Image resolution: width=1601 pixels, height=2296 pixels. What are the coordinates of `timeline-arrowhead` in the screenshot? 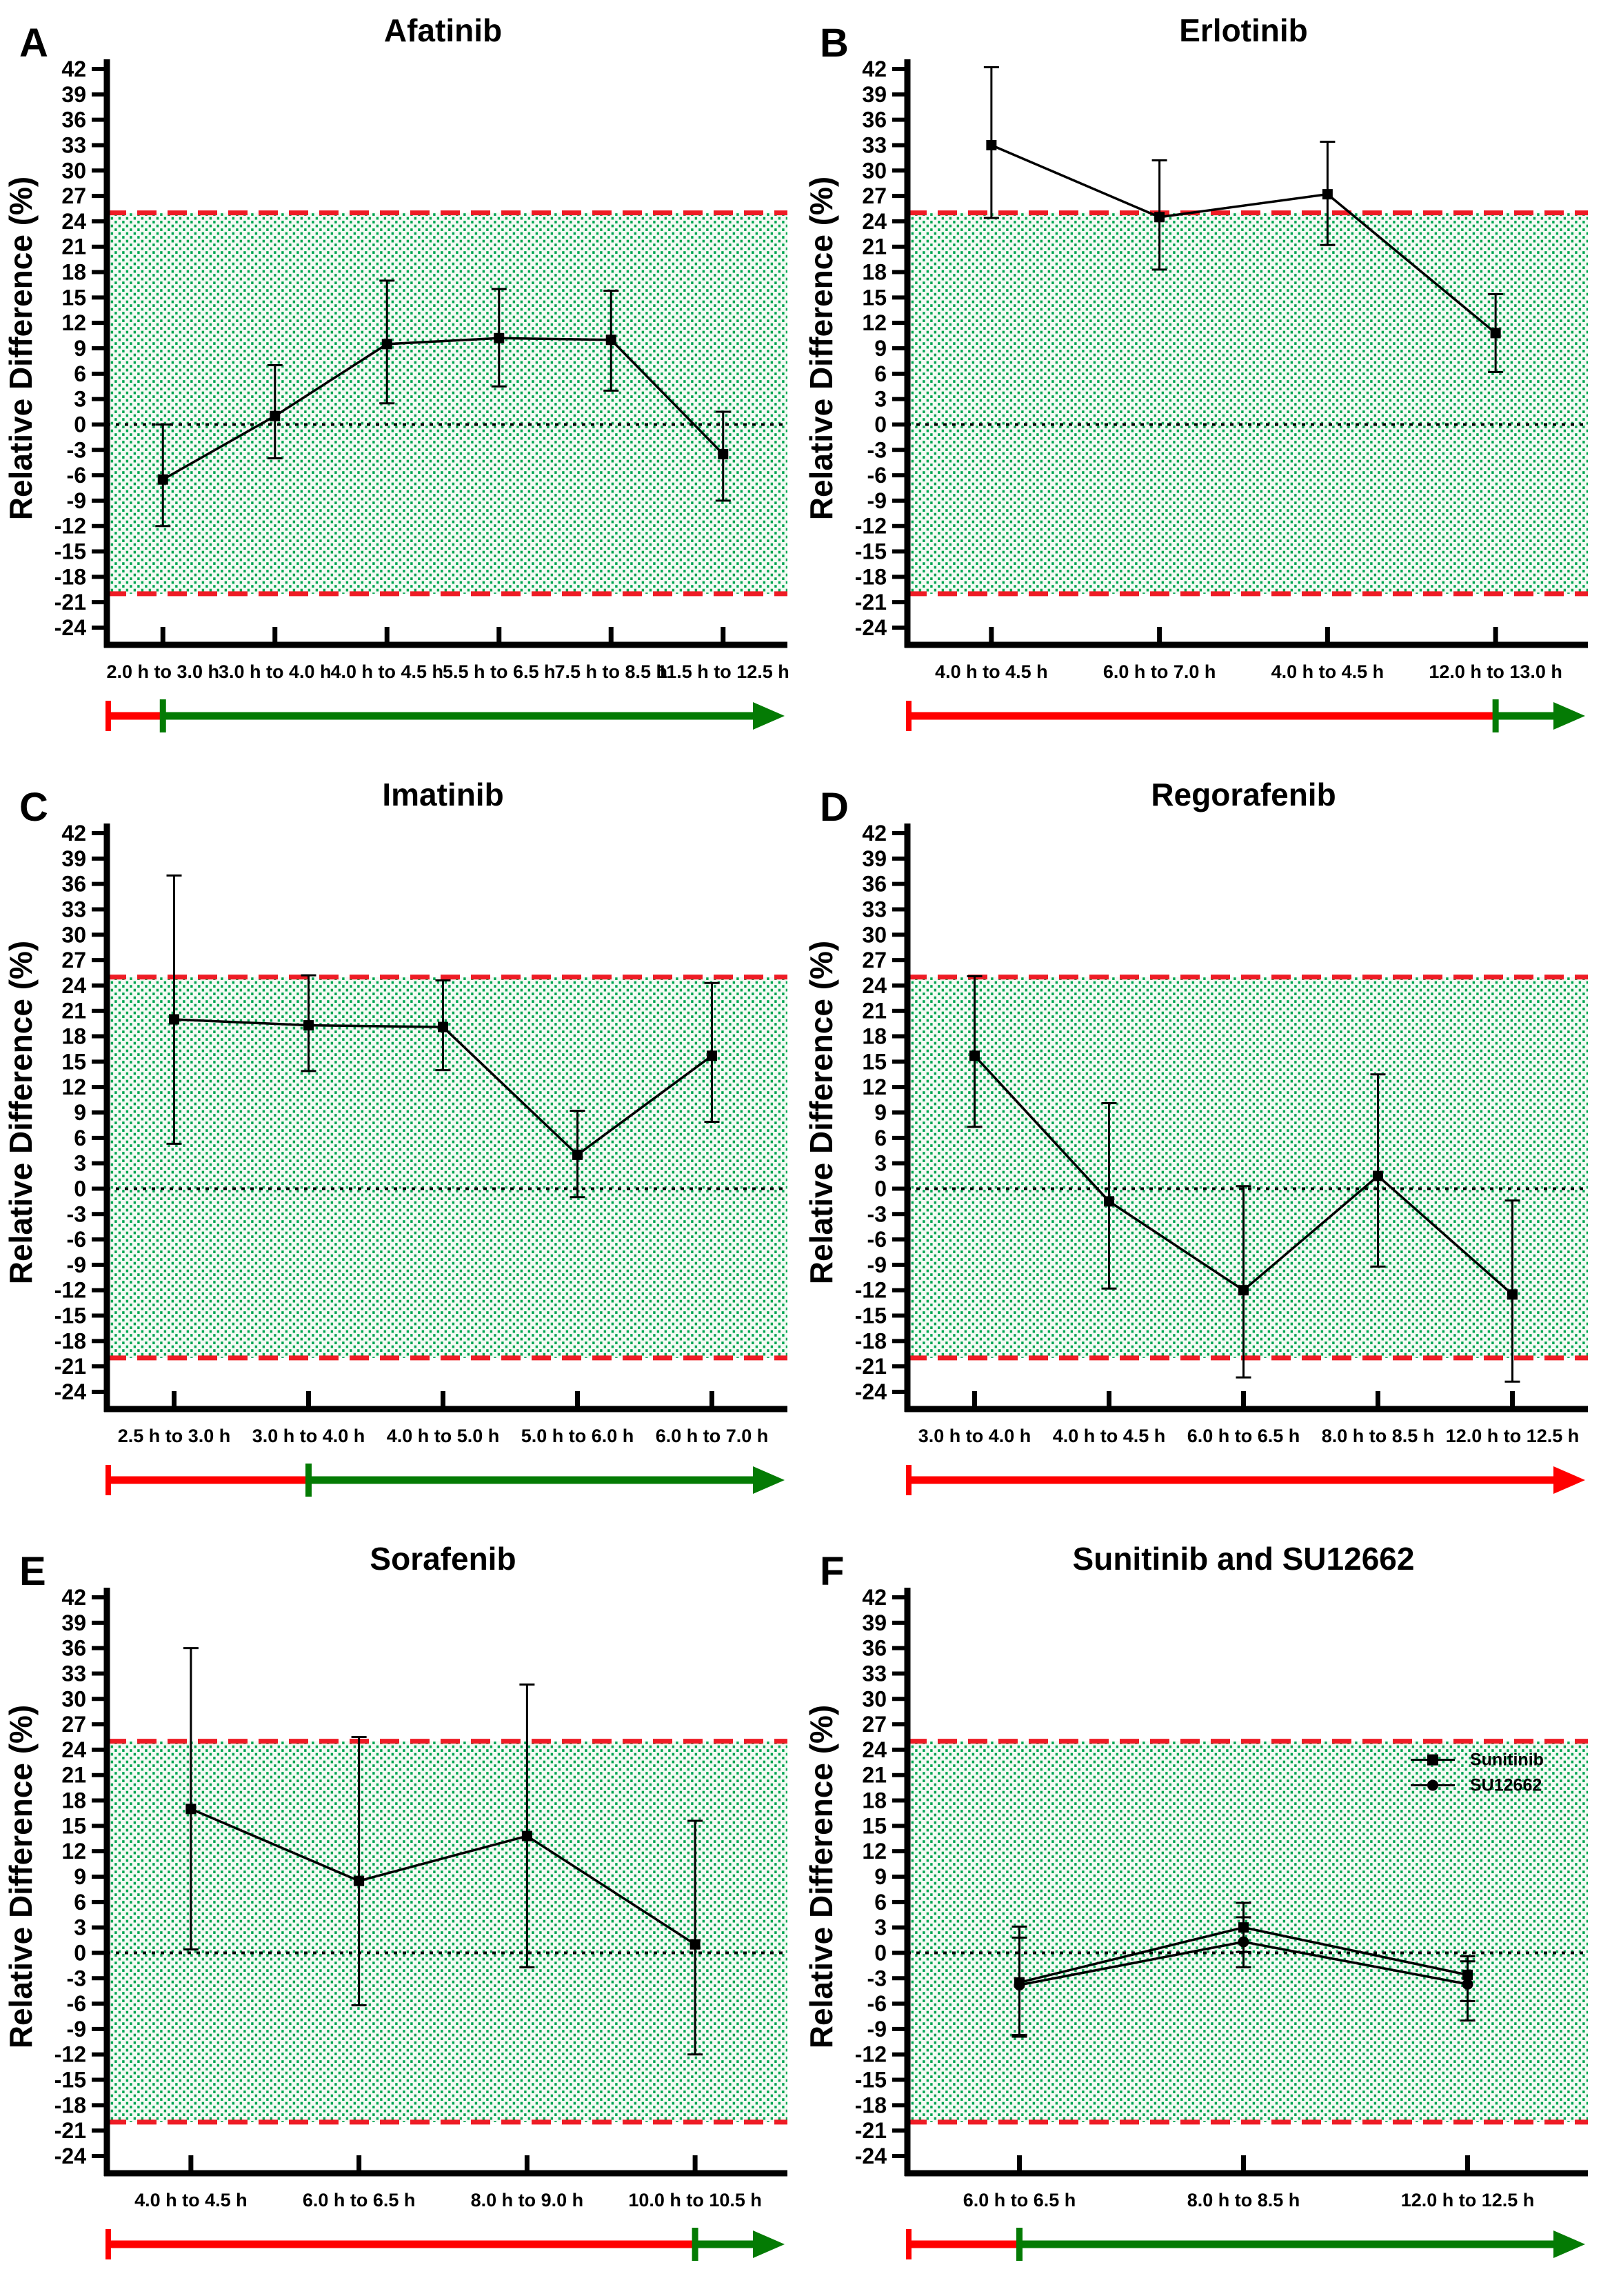 It's located at (769, 1480).